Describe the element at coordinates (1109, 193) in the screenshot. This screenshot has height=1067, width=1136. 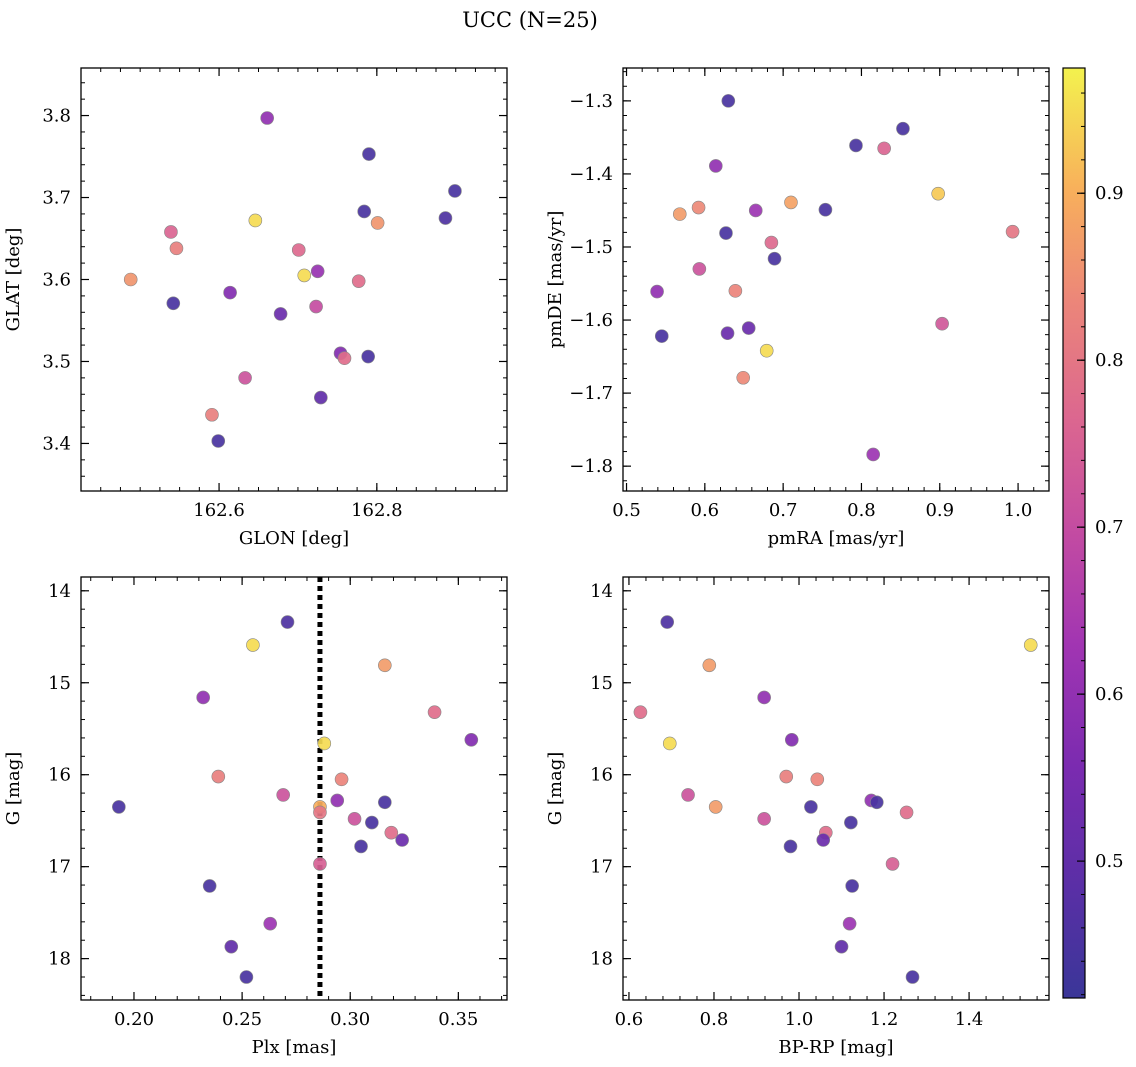
I see `colorbar-tick-label: 0.9` at that location.